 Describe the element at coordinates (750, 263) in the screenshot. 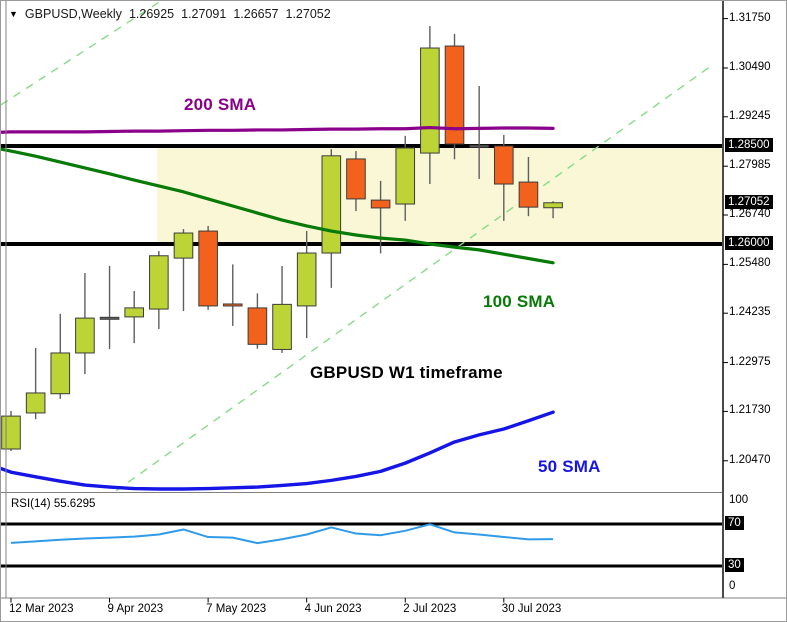

I see `price-tick-label: 1.25480` at that location.